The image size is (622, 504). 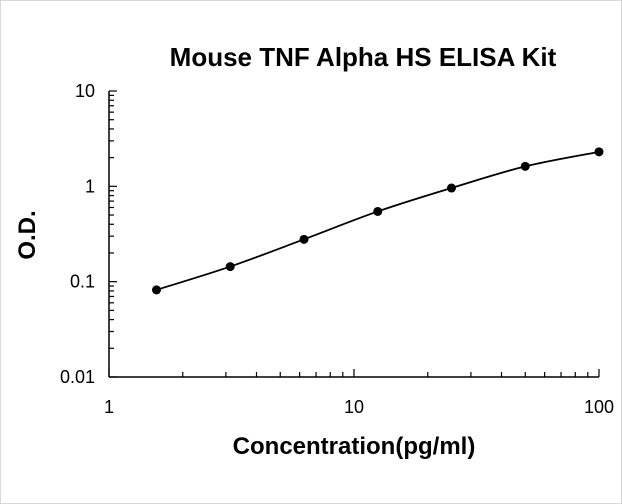 I want to click on chart-title: Mouse TNF Alpha HS ELISA Kit, so click(x=363, y=57).